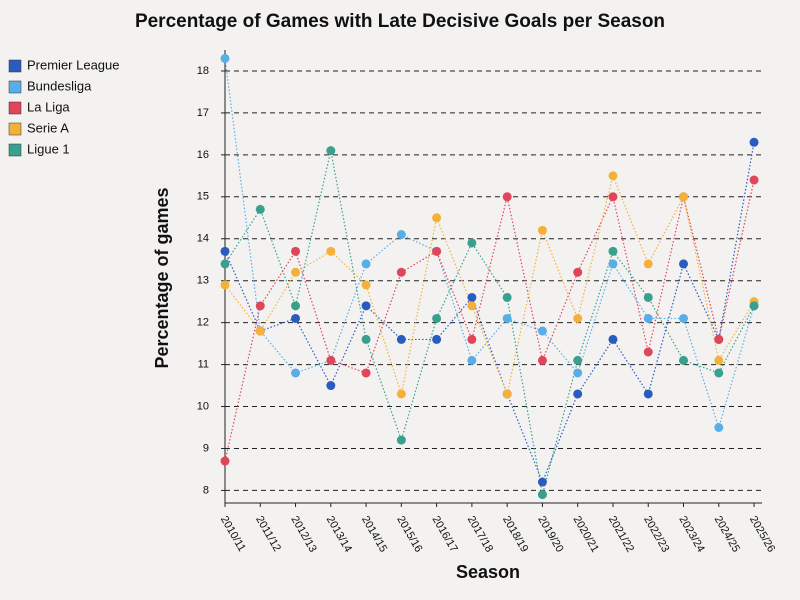 The image size is (800, 600). I want to click on legend-label: Ligue 1, so click(48, 148).